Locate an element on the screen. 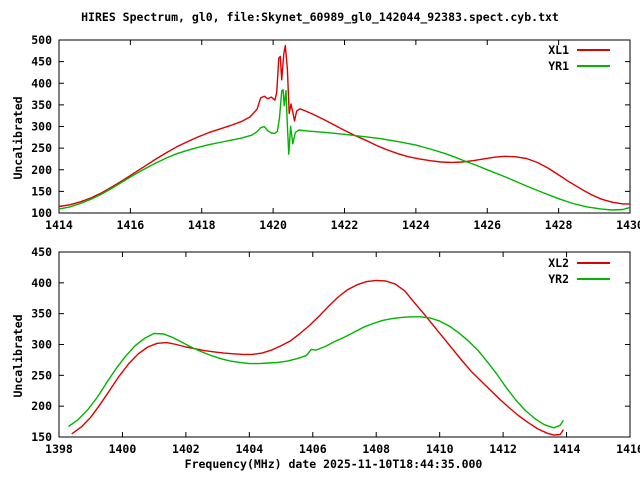 This screenshot has width=640, height=480. legend-item-xl2: XL2 is located at coordinates (579, 263).